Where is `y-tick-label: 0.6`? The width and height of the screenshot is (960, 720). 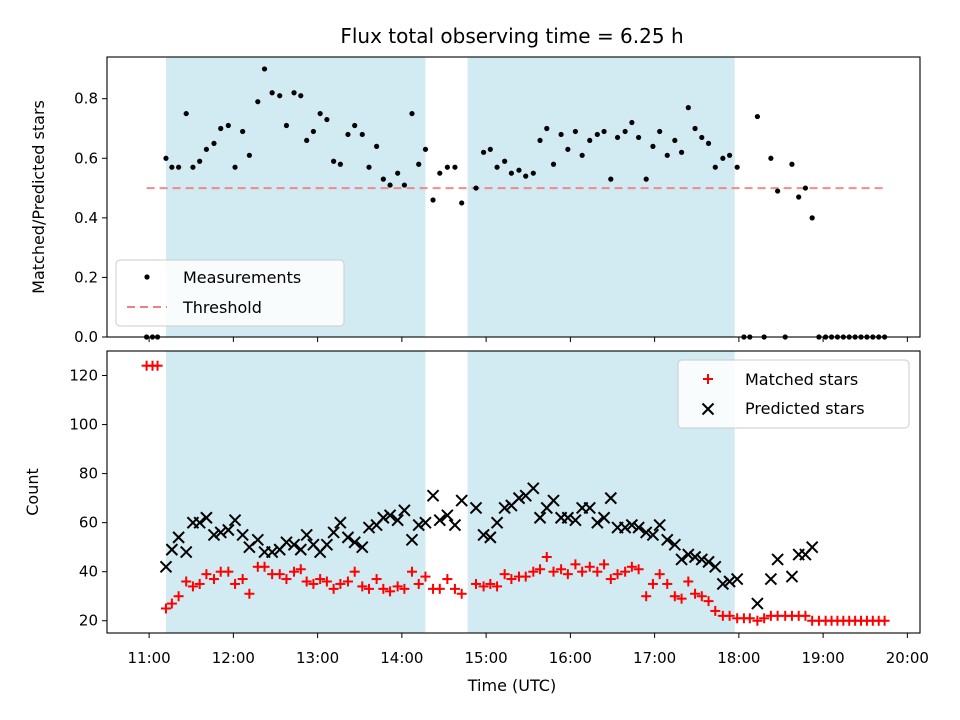 y-tick-label: 0.6 is located at coordinates (86, 158).